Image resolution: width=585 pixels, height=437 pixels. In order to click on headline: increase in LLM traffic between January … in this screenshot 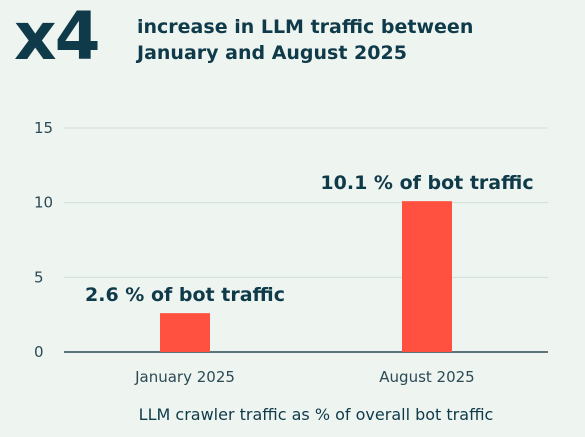, I will do `click(305, 40)`.